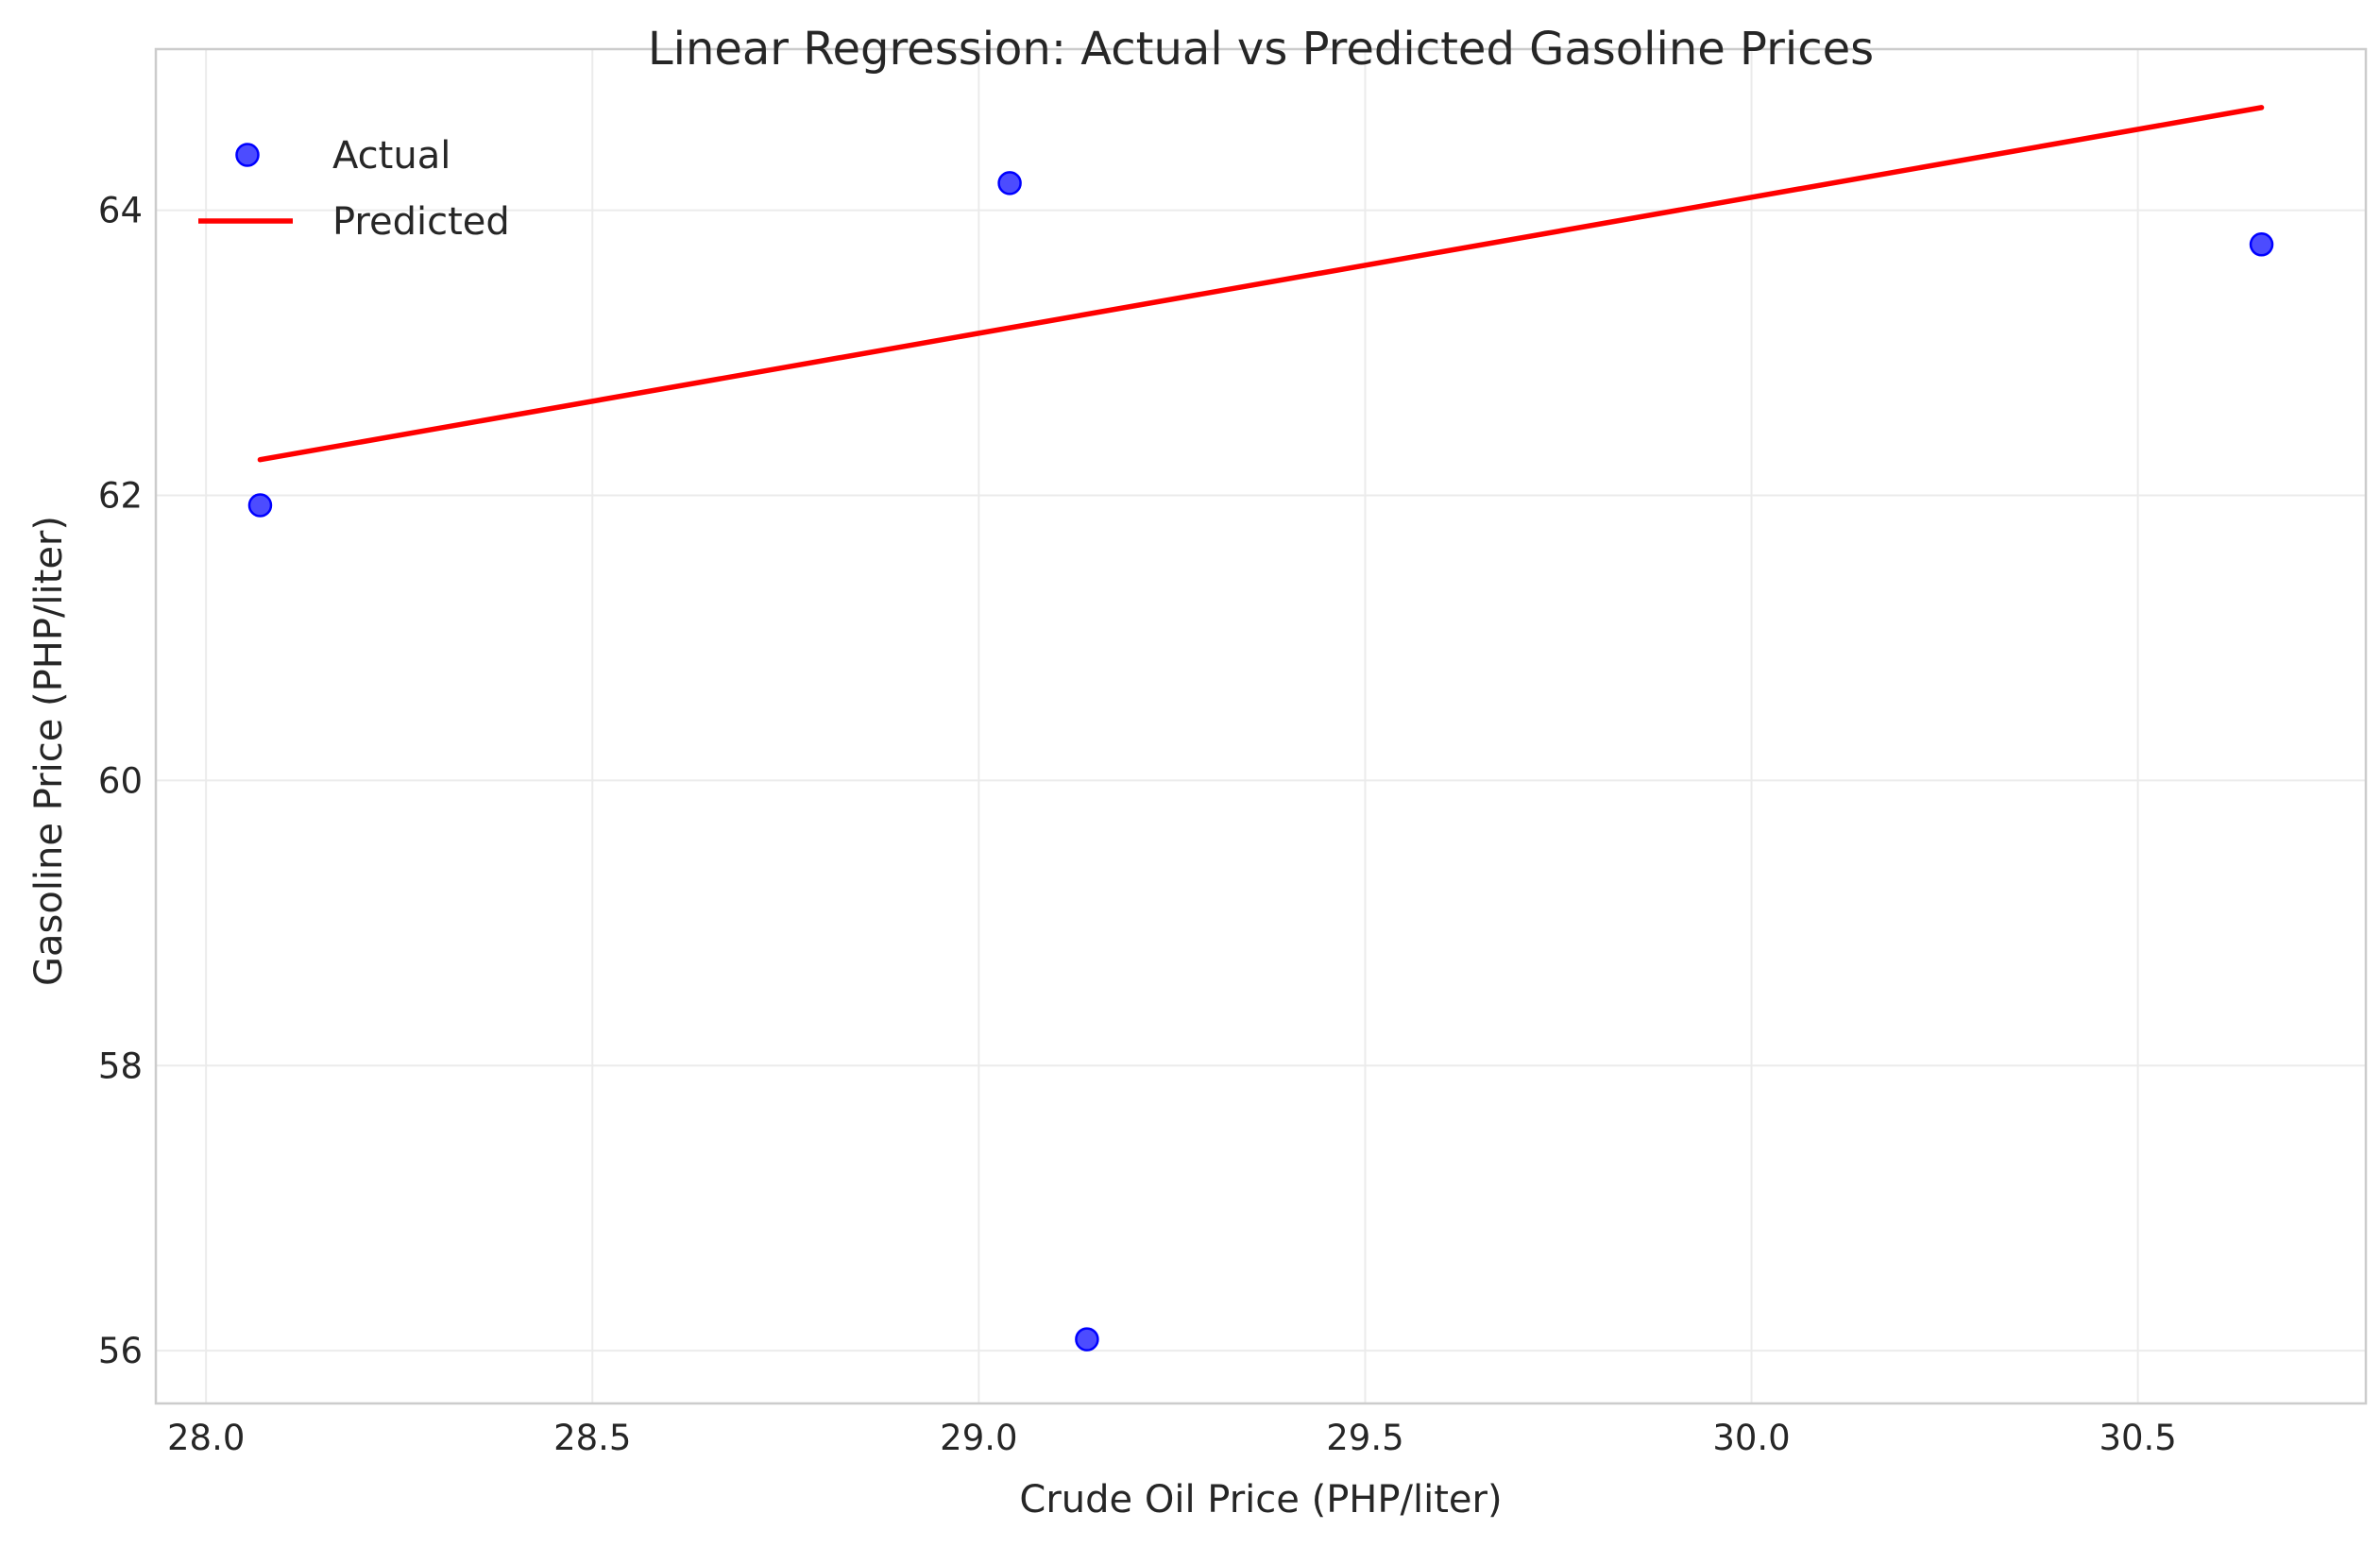 The width and height of the screenshot is (2380, 1547). I want to click on x-tick-label: 30.5, so click(2137, 1438).